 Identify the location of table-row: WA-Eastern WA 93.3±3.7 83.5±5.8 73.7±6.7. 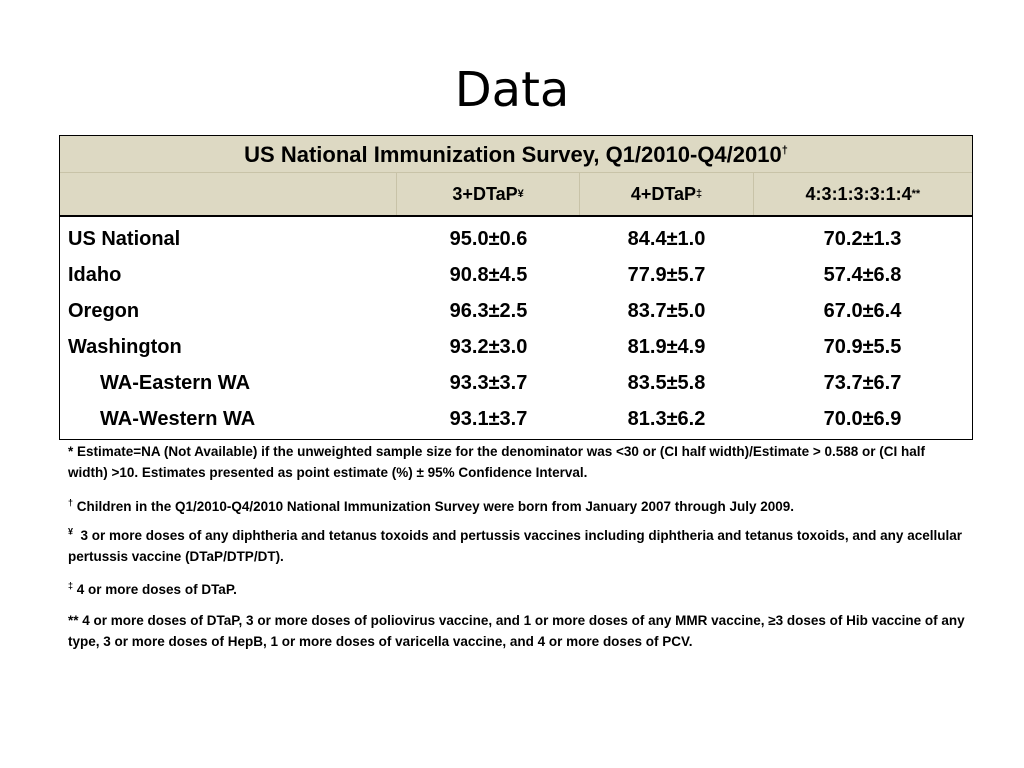
(516, 383).